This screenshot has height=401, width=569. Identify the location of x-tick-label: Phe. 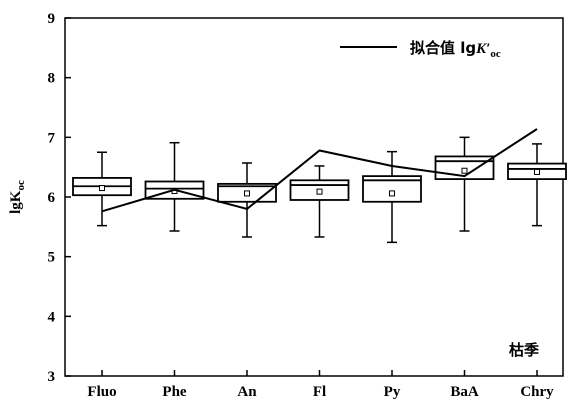
(174, 392).